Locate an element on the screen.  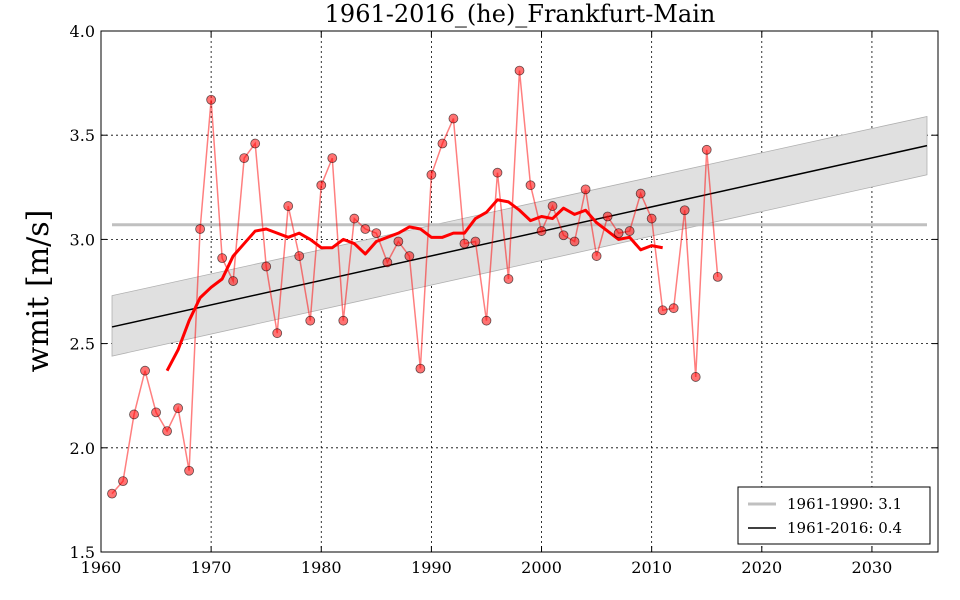
legend-box is located at coordinates (834, 515).